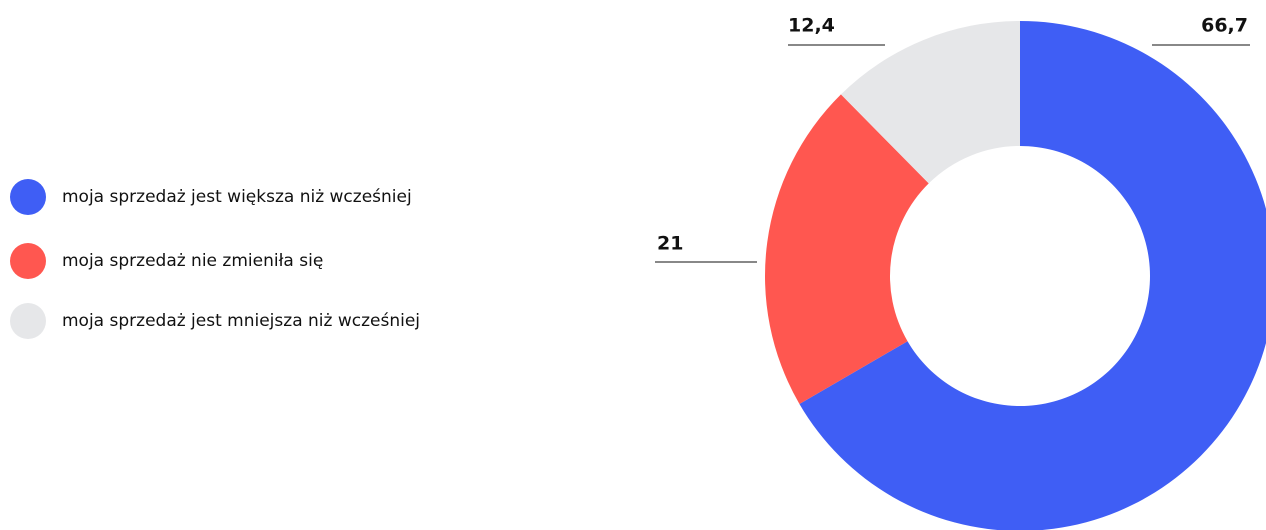 This screenshot has height=530, width=1266. What do you see at coordinates (811, 26) in the screenshot?
I see `value-label: 12,4` at bounding box center [811, 26].